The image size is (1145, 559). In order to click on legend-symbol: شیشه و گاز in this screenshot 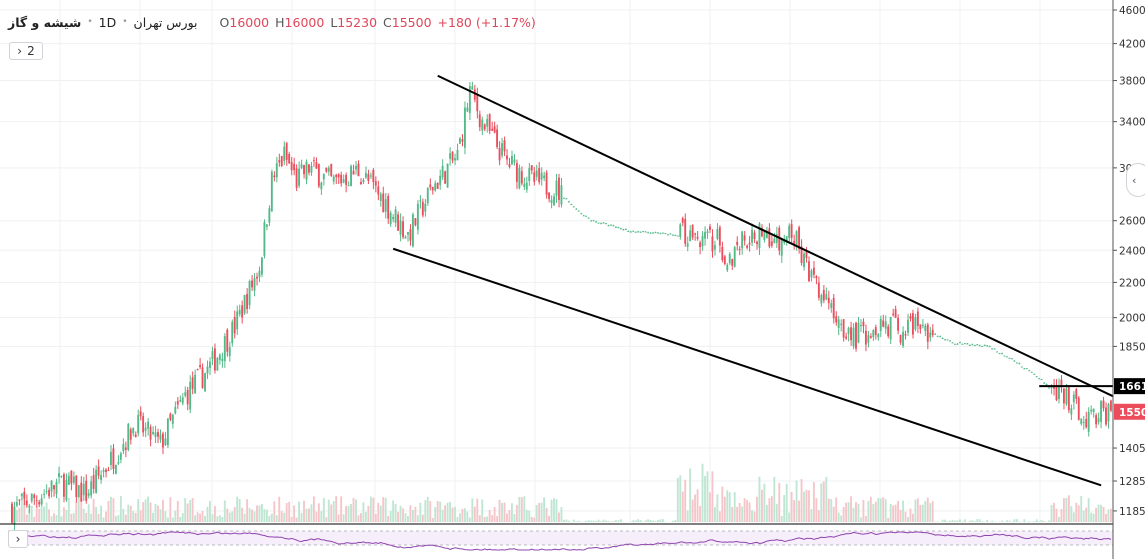, I will do `click(45, 22)`.